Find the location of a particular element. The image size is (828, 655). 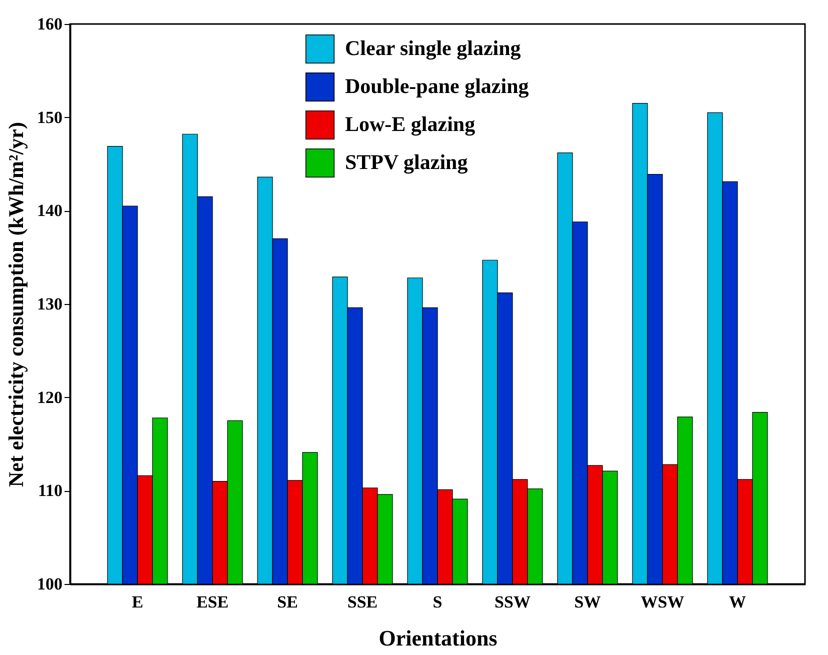

x-tick-label: SW is located at coordinates (587, 602).